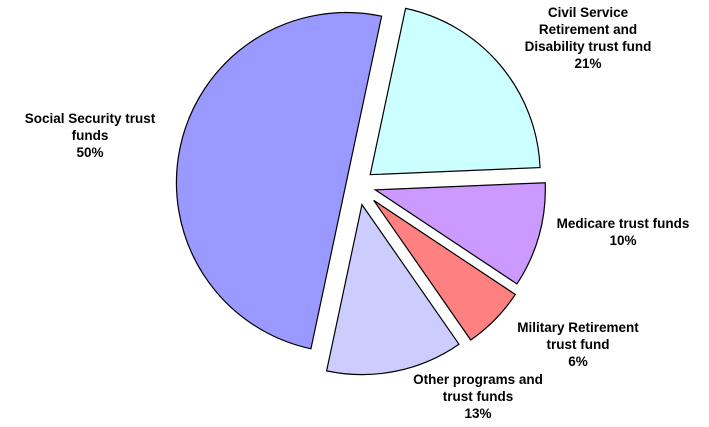  What do you see at coordinates (478, 413) in the screenshot?
I see `label-other-pct: 13%` at bounding box center [478, 413].